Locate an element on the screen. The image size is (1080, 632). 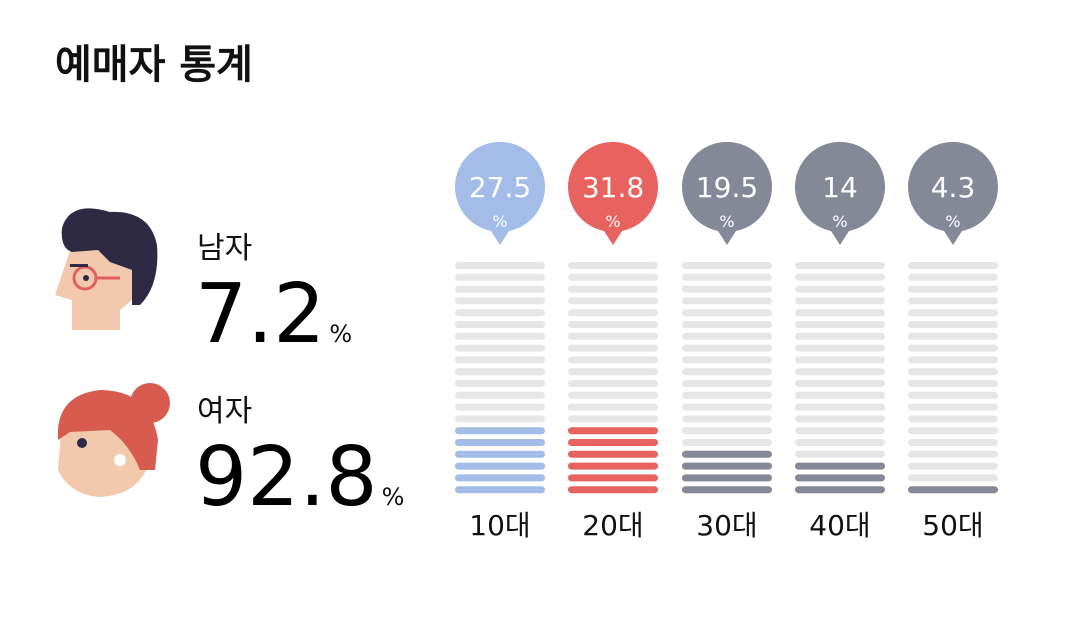
age-column: 14% 40대 is located at coordinates (839, 341).